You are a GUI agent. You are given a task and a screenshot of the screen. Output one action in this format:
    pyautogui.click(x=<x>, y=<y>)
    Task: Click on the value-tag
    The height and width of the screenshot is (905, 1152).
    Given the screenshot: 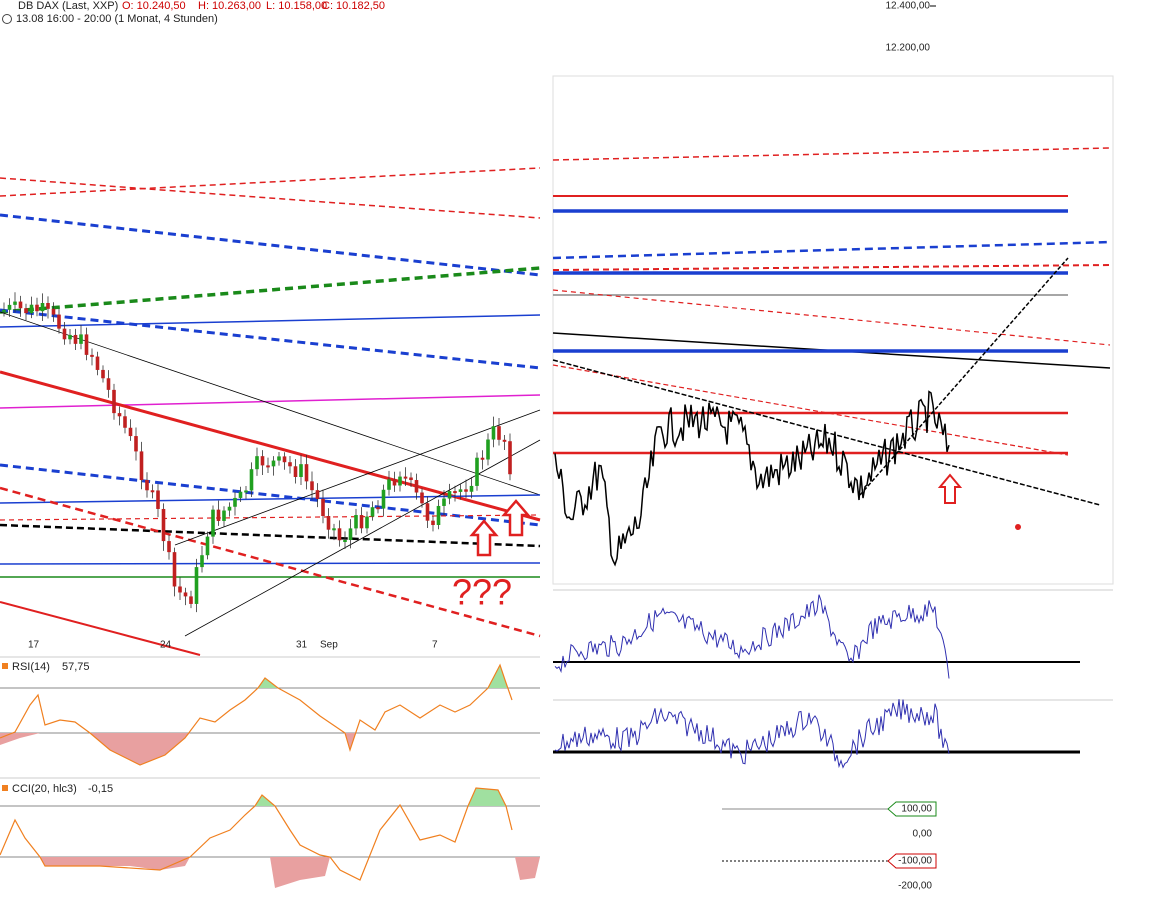 What is the action you would take?
    pyautogui.click(x=912, y=809)
    